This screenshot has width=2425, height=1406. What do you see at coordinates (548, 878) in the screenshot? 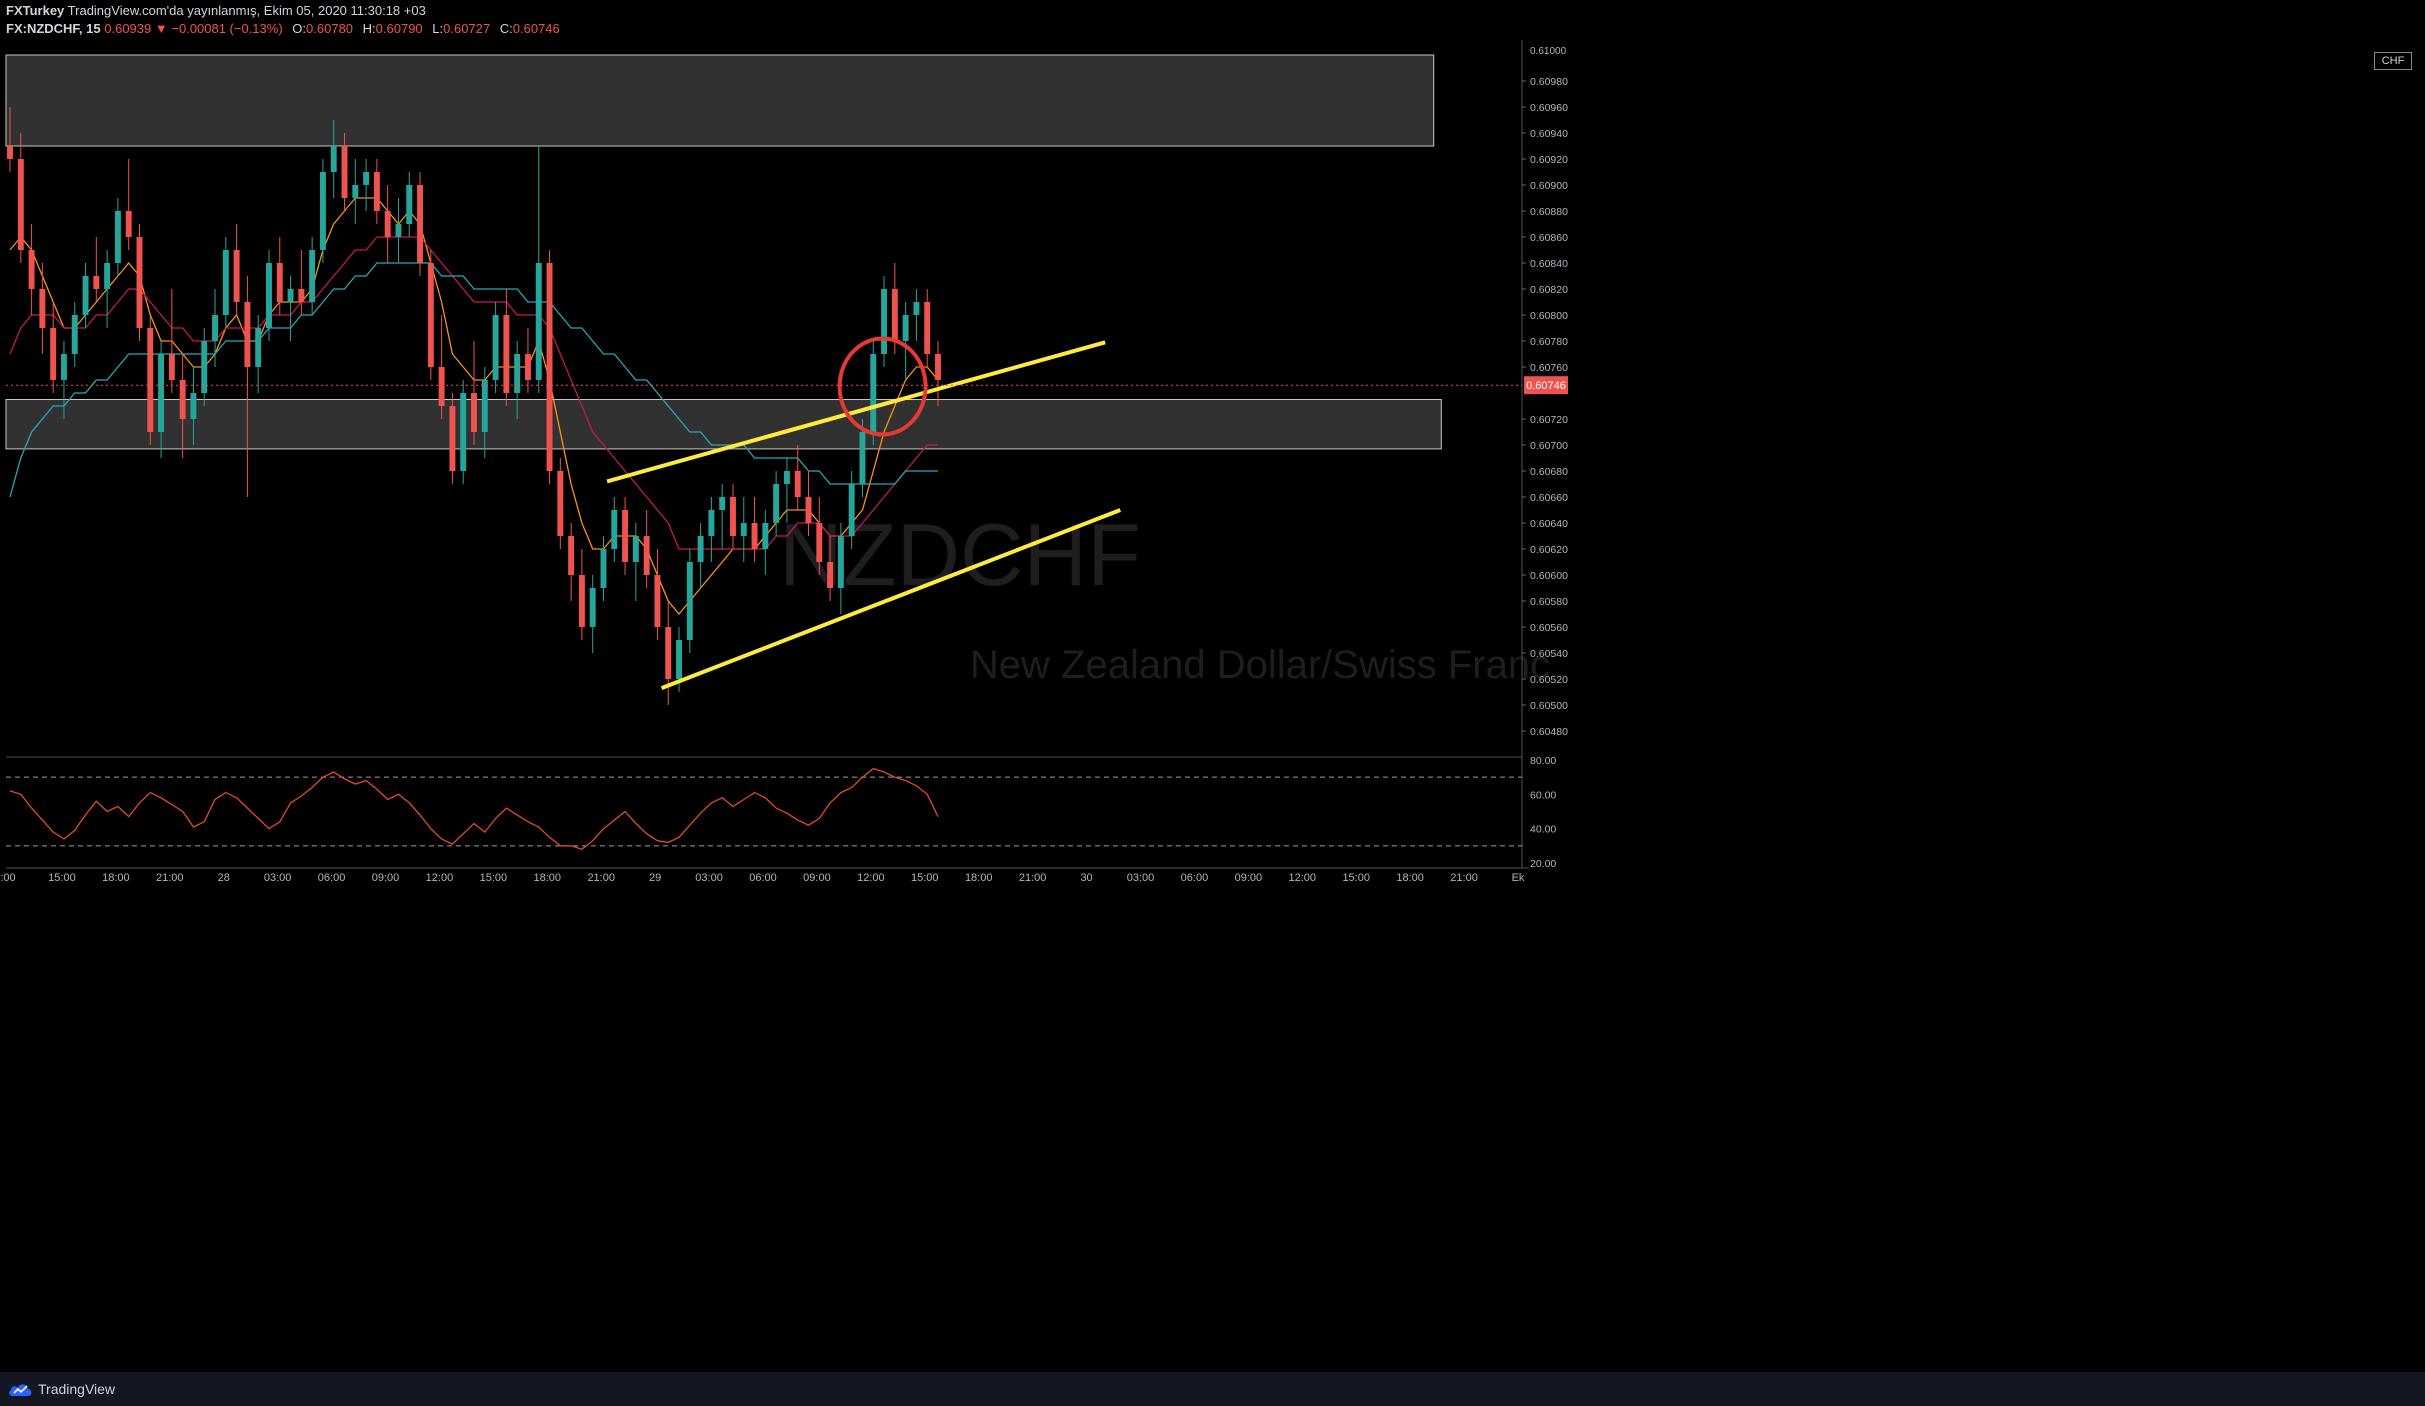
I see `time-tick-label: 18:00` at bounding box center [548, 878].